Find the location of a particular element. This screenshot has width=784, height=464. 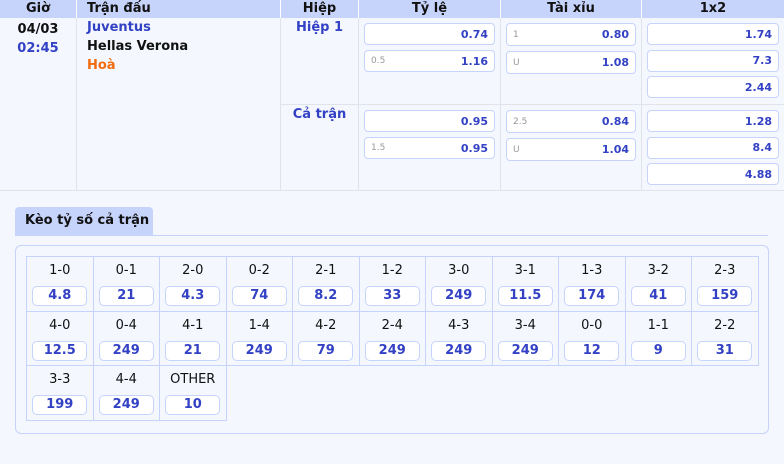

score-cell: 3-1 11.5 is located at coordinates (525, 284).